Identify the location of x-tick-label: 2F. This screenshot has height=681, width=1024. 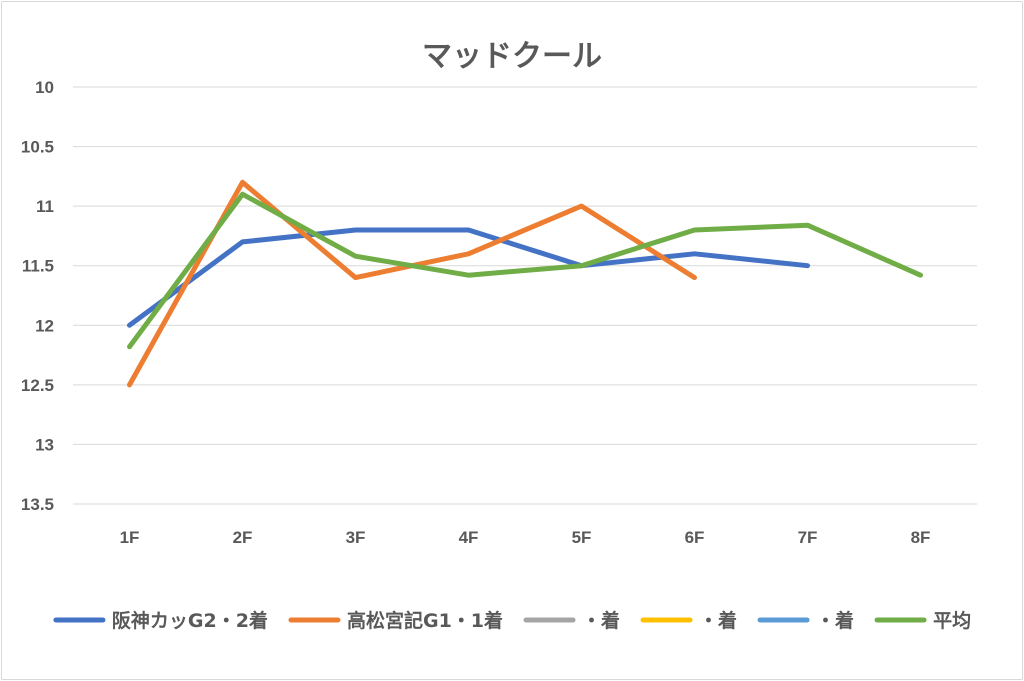
(243, 537).